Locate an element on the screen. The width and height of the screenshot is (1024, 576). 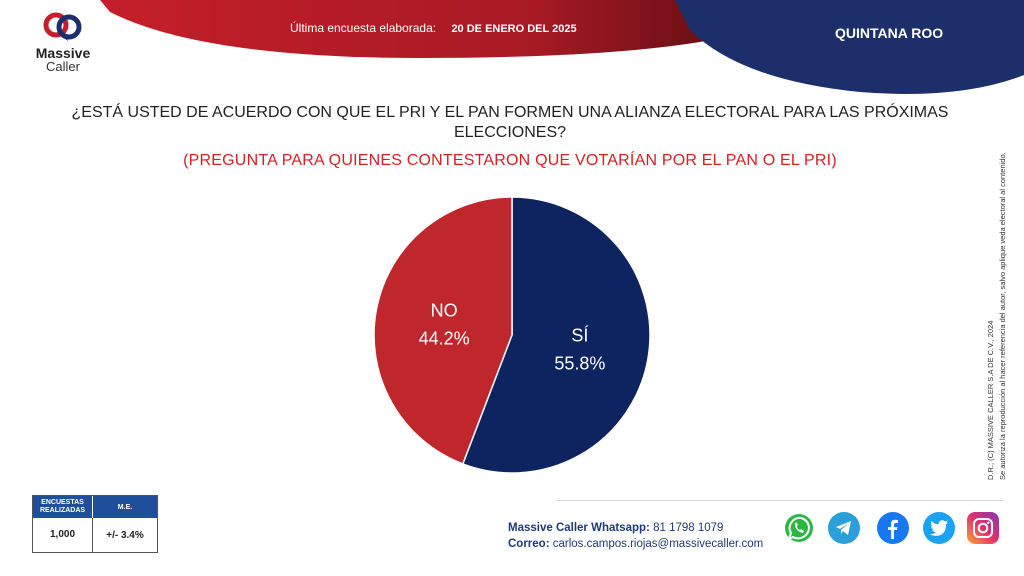
pie-slice-no is located at coordinates (443, 330).